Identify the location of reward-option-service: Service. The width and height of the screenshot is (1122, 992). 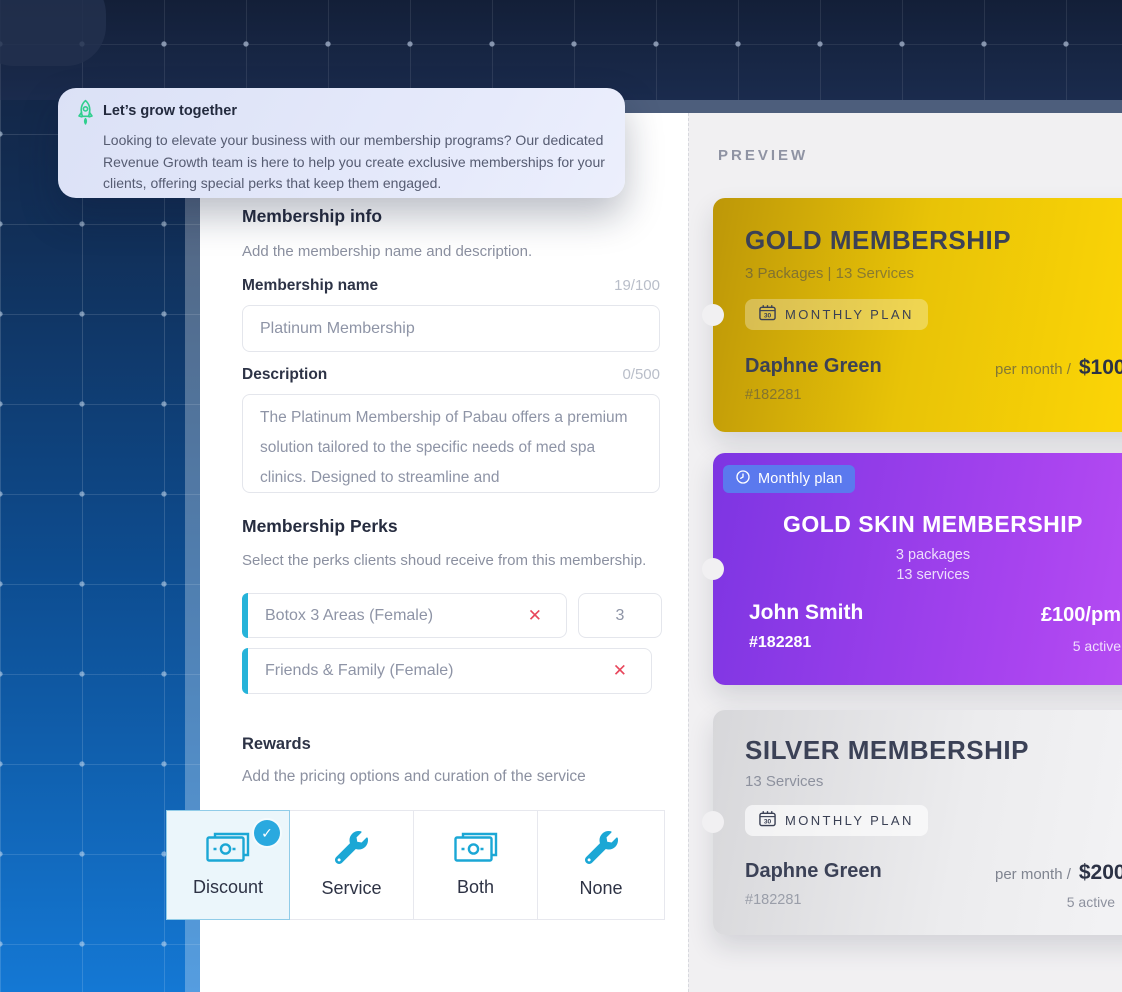
(351, 865).